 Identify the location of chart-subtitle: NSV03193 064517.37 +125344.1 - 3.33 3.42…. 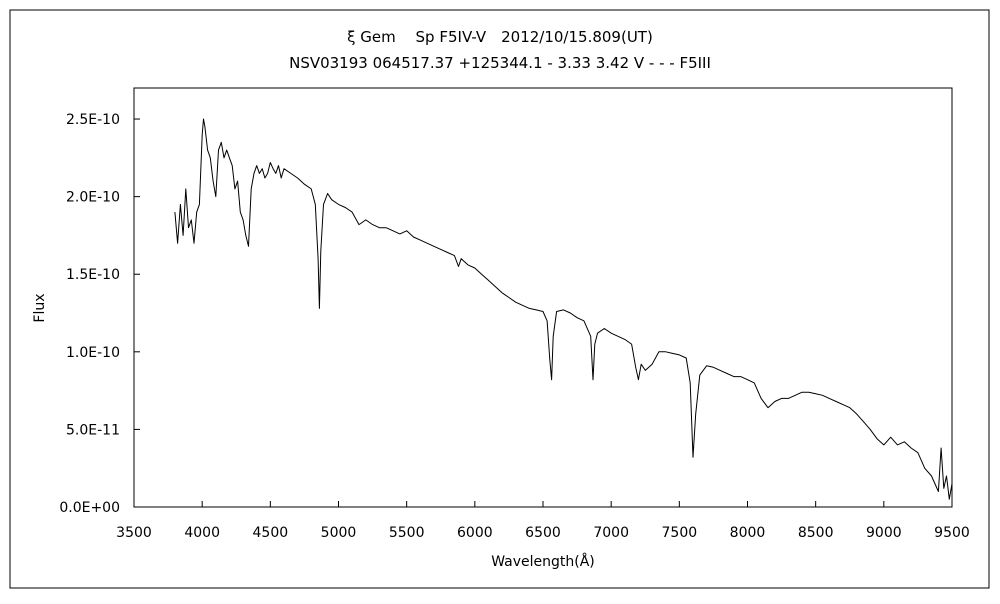
(500, 63).